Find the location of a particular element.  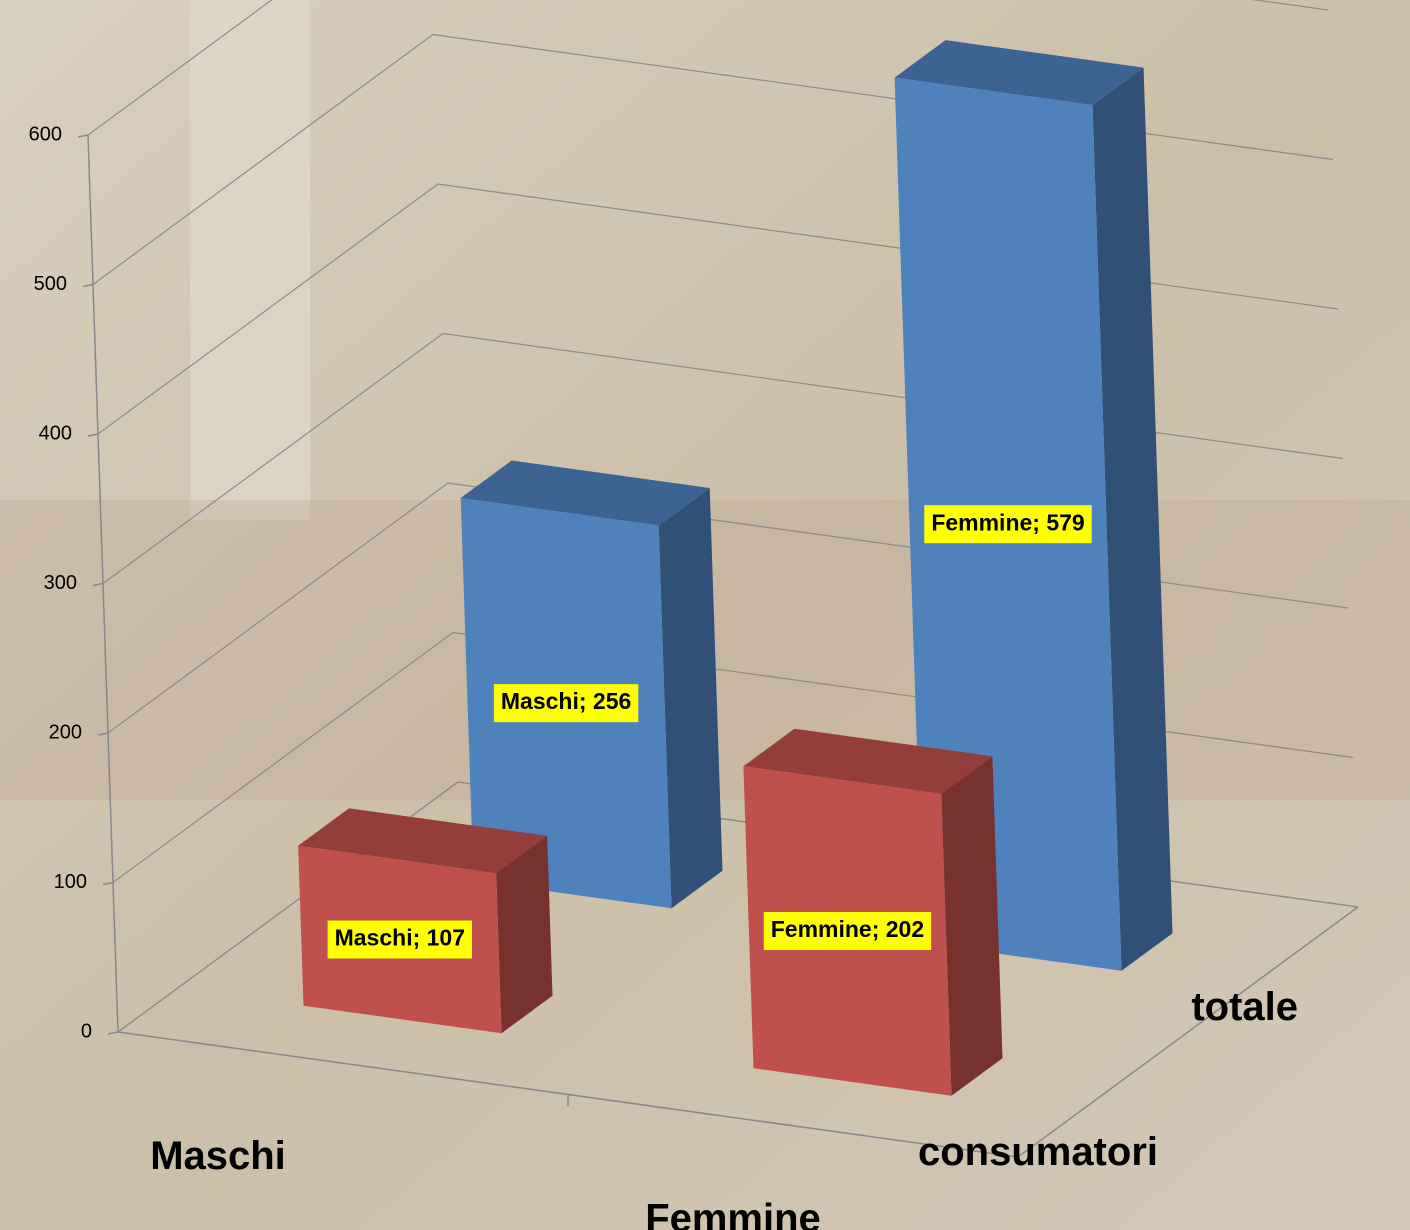

x-tick-label: Maschi is located at coordinates (218, 1156).